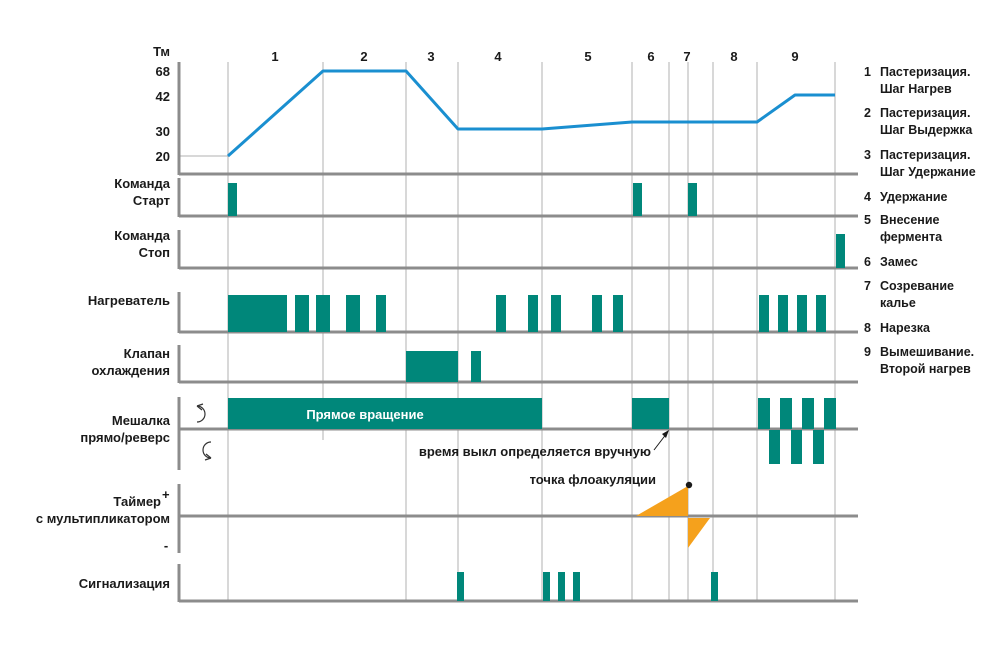  Describe the element at coordinates (898, 303) in the screenshot. I see `legend-text: калье` at that location.